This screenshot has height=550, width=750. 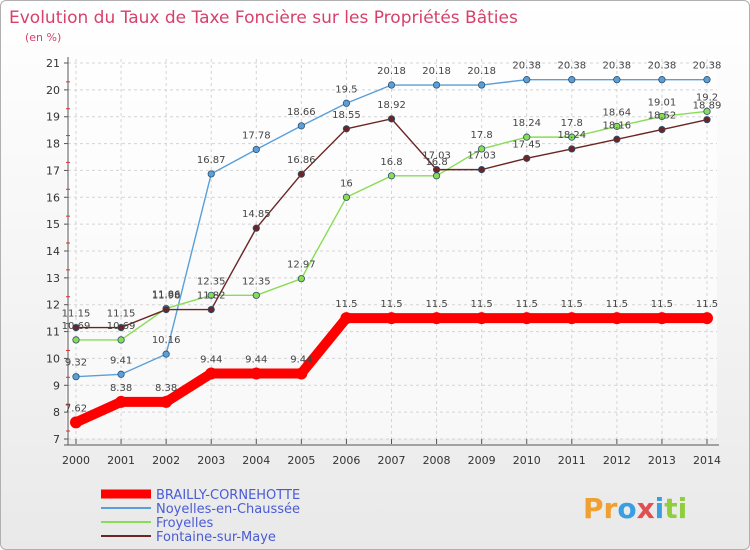 What do you see at coordinates (346, 115) in the screenshot?
I see `data-label: 18.55` at bounding box center [346, 115].